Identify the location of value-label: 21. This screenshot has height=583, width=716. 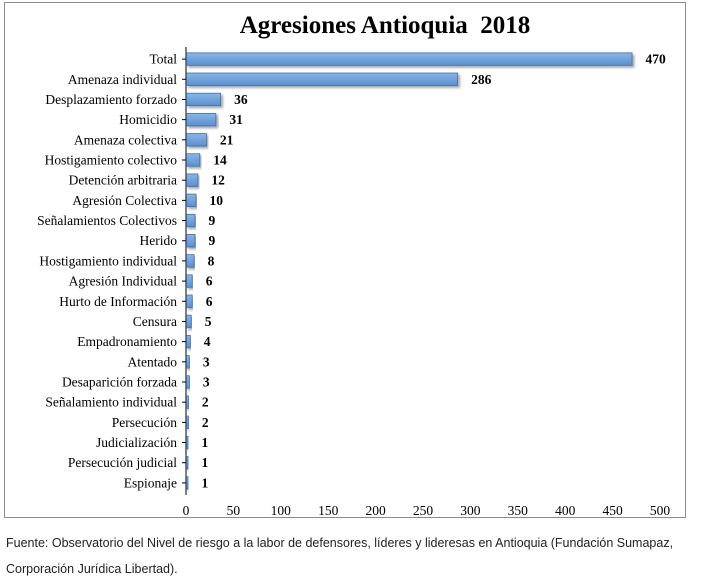
(227, 139).